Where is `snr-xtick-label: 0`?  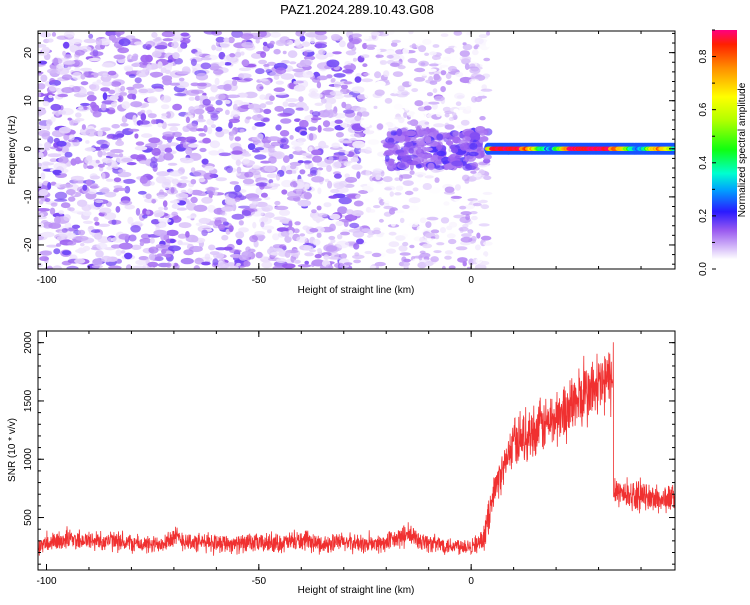
snr-xtick-label: 0 is located at coordinates (471, 581).